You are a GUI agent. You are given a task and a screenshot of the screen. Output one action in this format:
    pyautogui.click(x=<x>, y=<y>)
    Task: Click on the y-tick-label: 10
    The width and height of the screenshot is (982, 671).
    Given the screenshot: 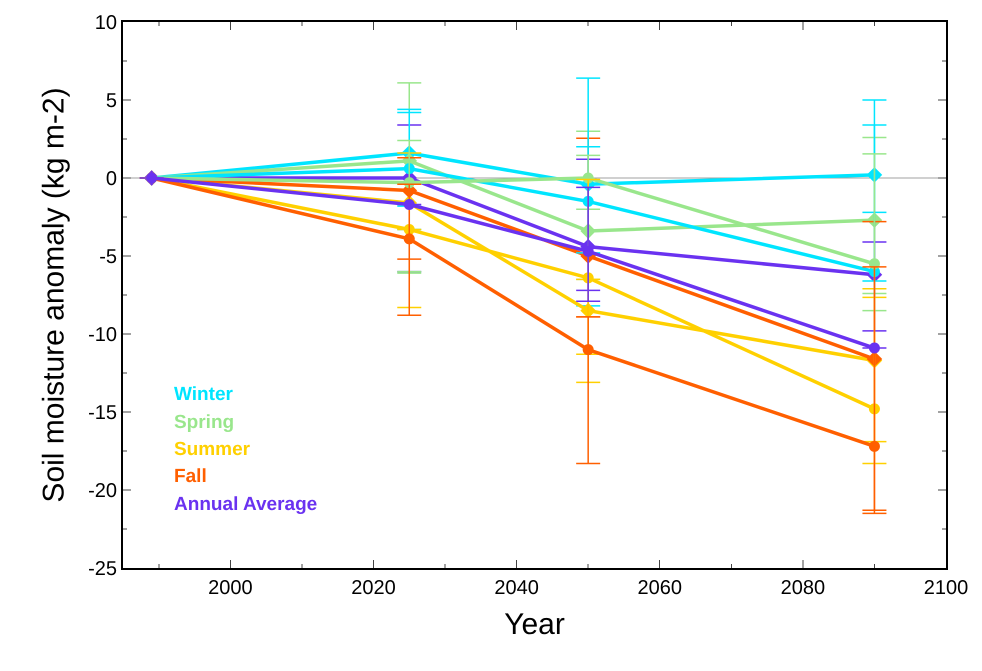 What is the action you would take?
    pyautogui.click(x=105, y=23)
    